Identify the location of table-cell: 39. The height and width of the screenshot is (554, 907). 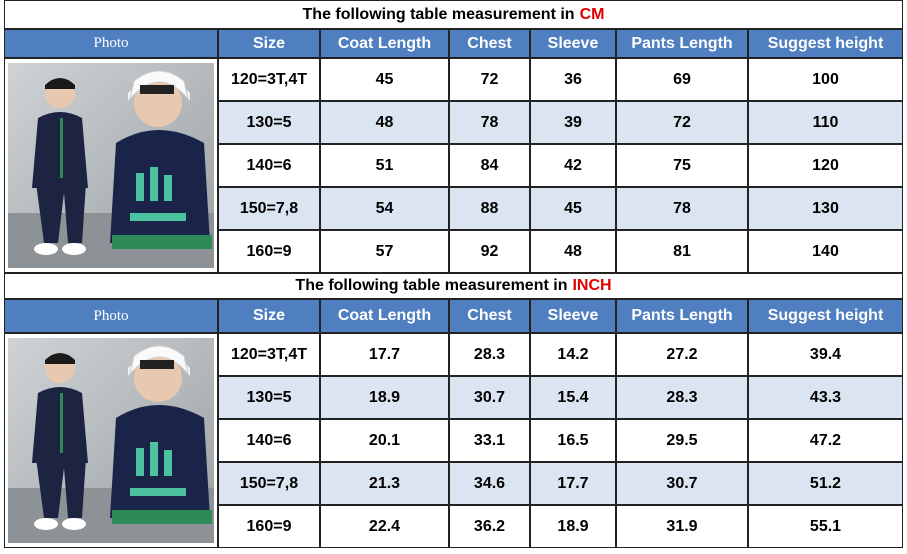
(573, 122).